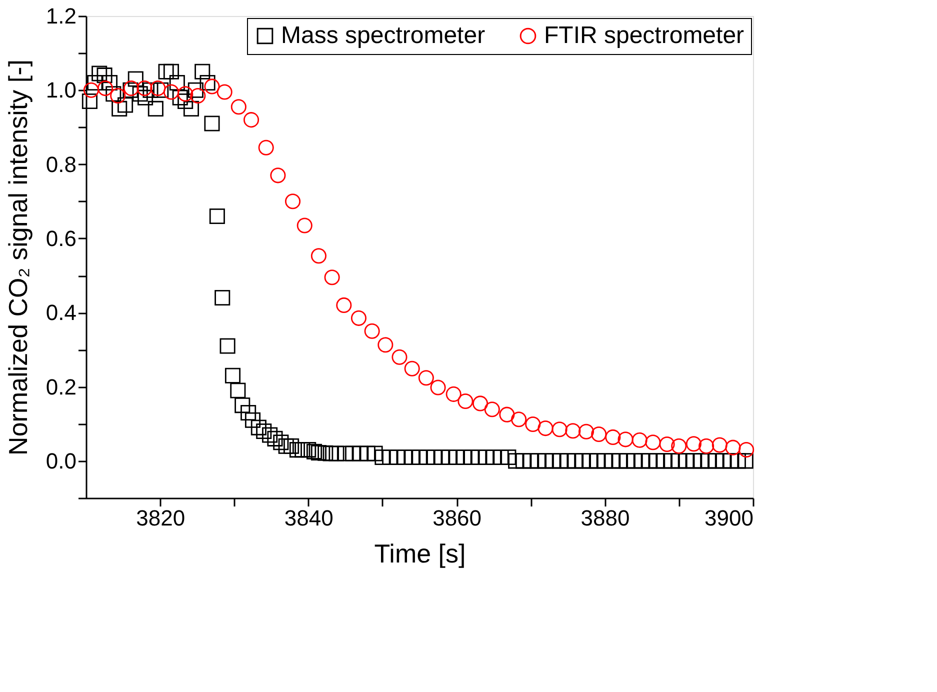  What do you see at coordinates (61, 164) in the screenshot?
I see `y-tick-label: 0.8` at bounding box center [61, 164].